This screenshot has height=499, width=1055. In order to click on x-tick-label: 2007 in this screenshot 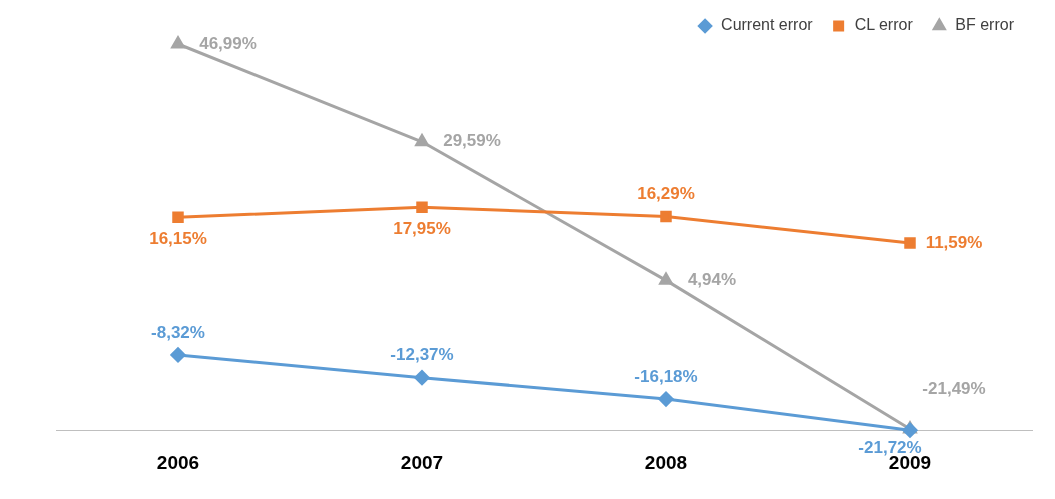, I will do `click(422, 462)`.